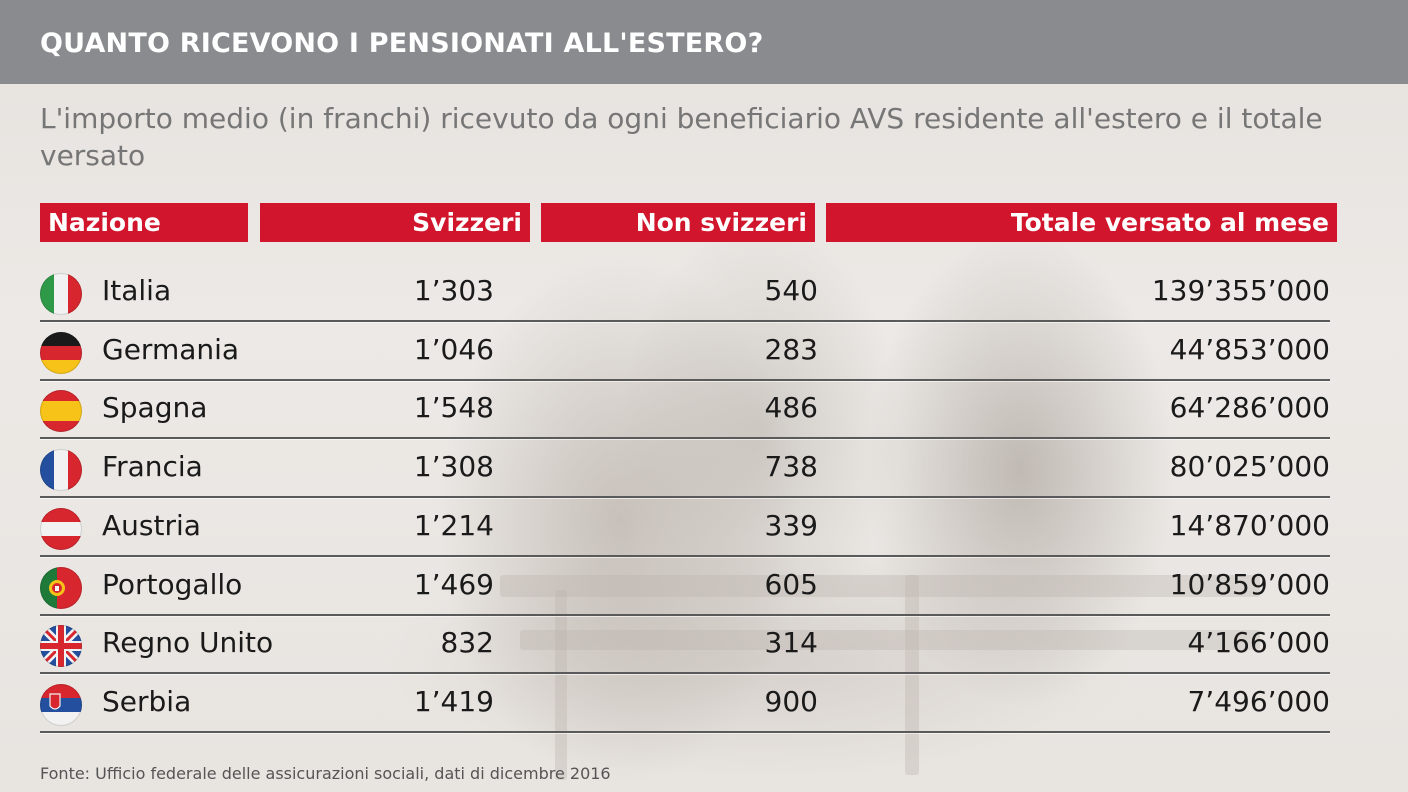 Image resolution: width=1408 pixels, height=792 pixels. What do you see at coordinates (912, 675) in the screenshot?
I see `bench-leg` at bounding box center [912, 675].